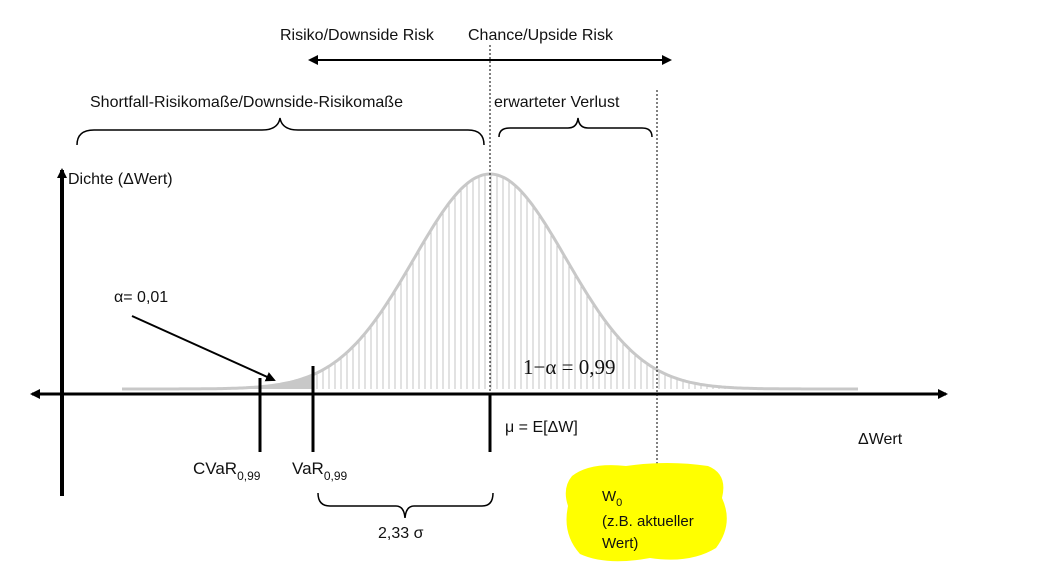  What do you see at coordinates (575, 127) in the screenshot?
I see `expected-loss-brace` at bounding box center [575, 127].